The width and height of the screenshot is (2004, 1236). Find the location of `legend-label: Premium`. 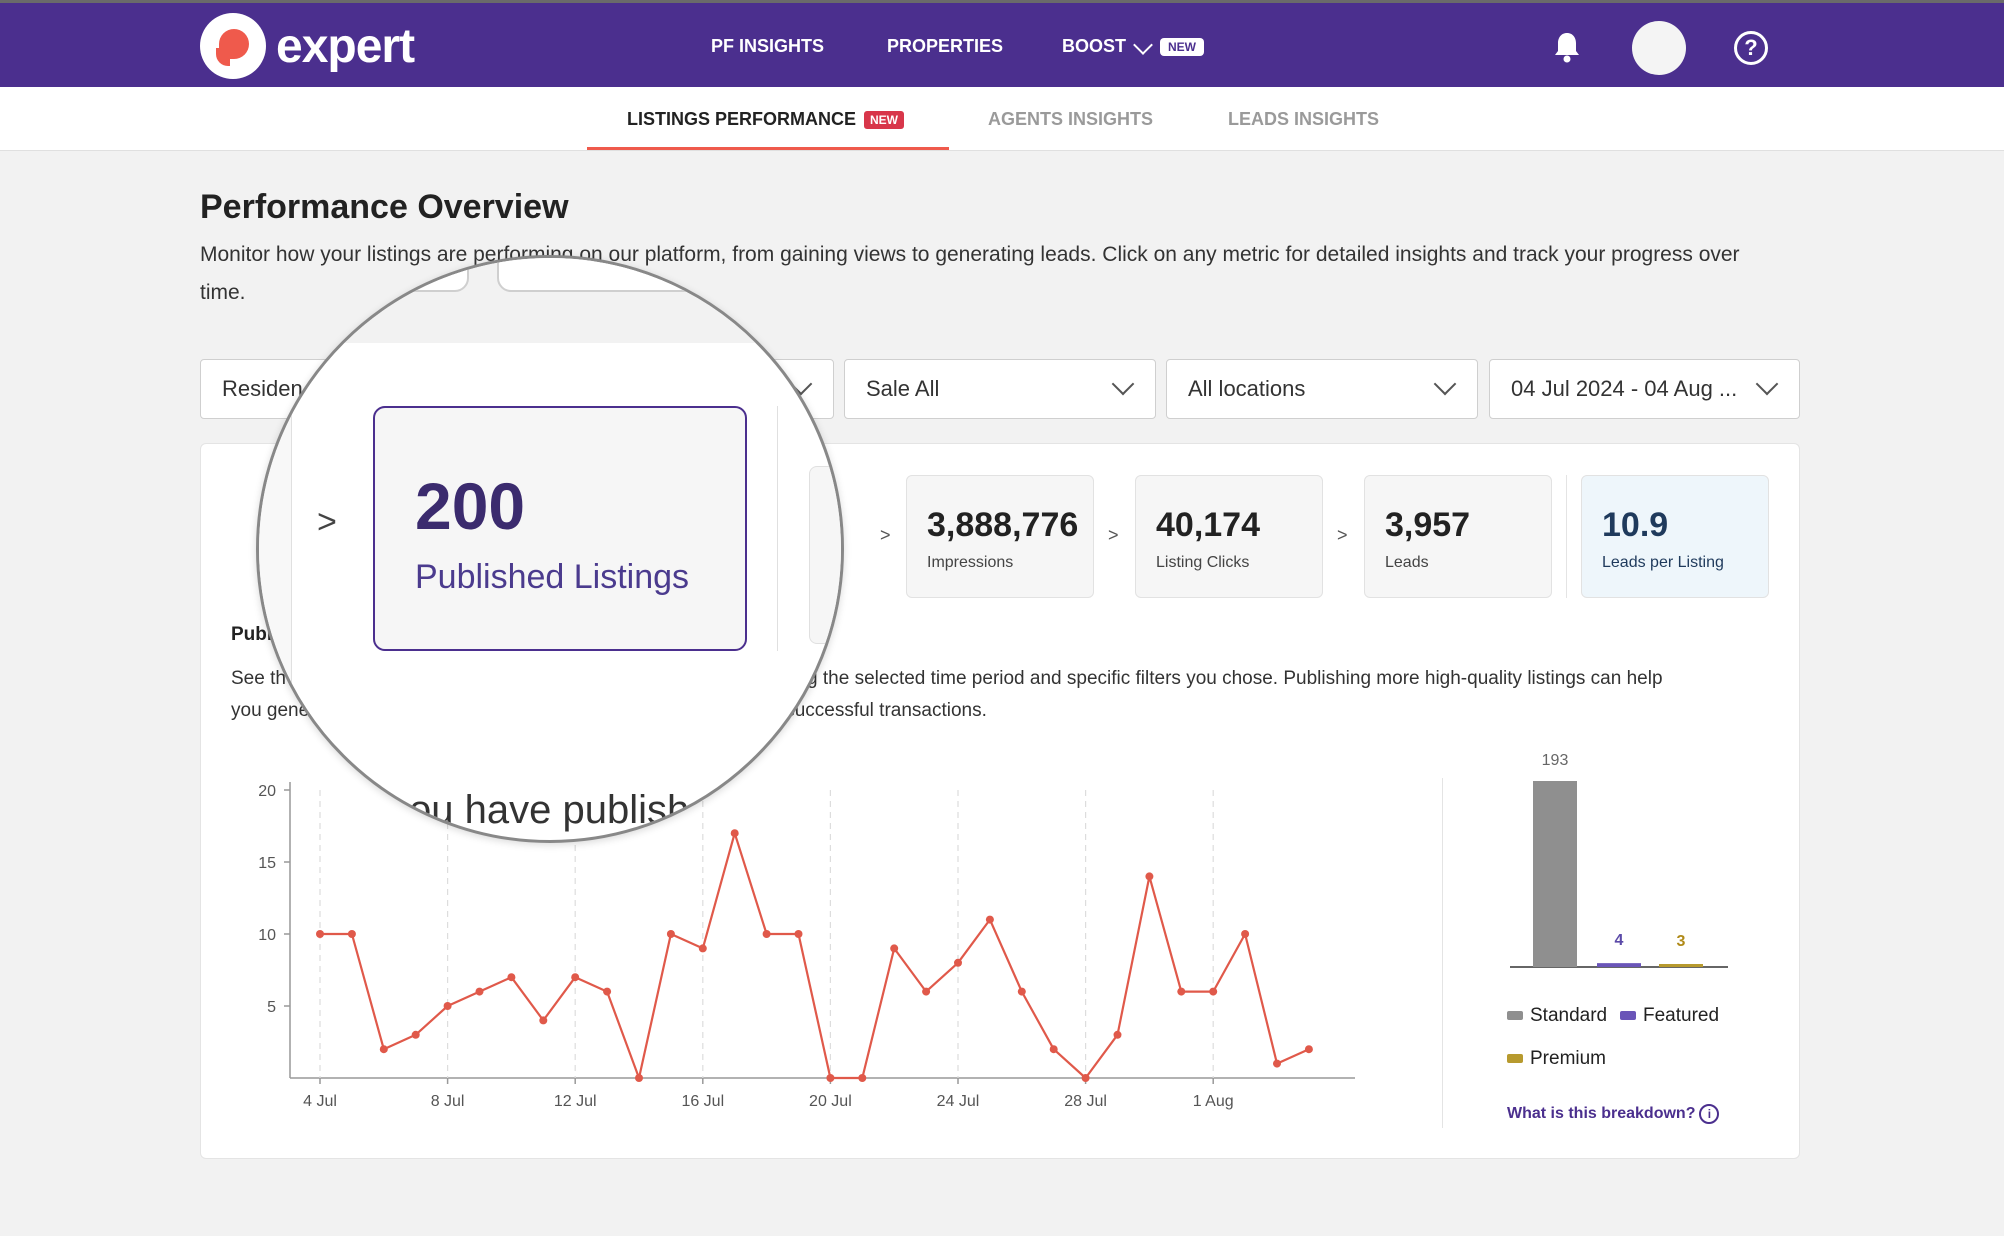

legend-label: Premium is located at coordinates (1568, 1058).